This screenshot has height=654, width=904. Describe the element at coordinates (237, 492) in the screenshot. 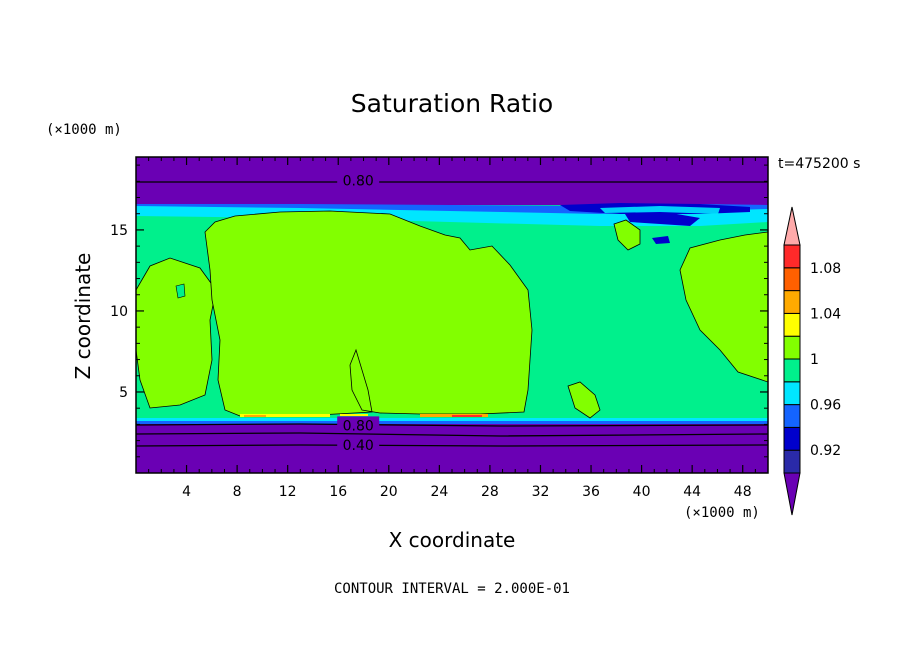

I see `x-tick-label: 8` at that location.